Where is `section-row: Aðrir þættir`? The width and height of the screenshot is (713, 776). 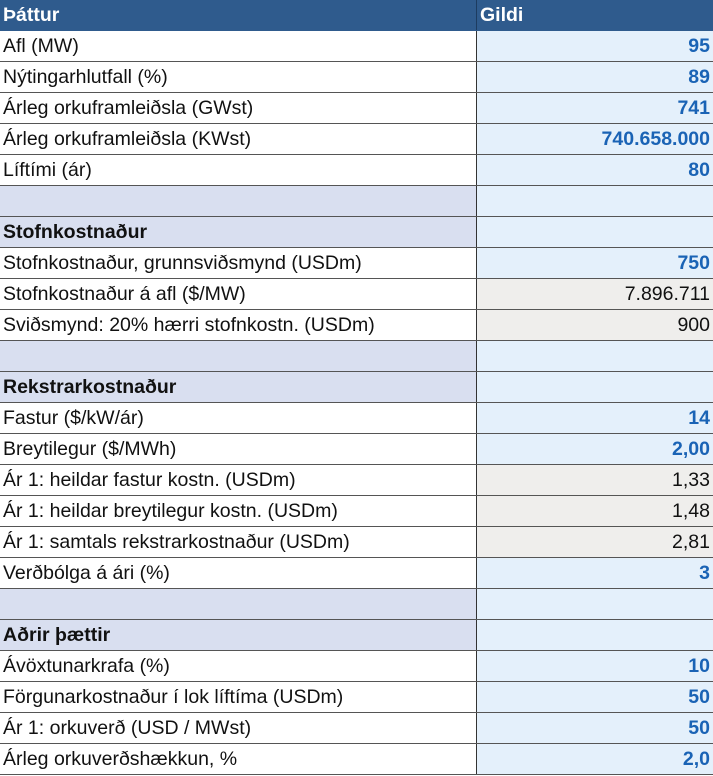 section-row: Aðrir þættir is located at coordinates (356, 635).